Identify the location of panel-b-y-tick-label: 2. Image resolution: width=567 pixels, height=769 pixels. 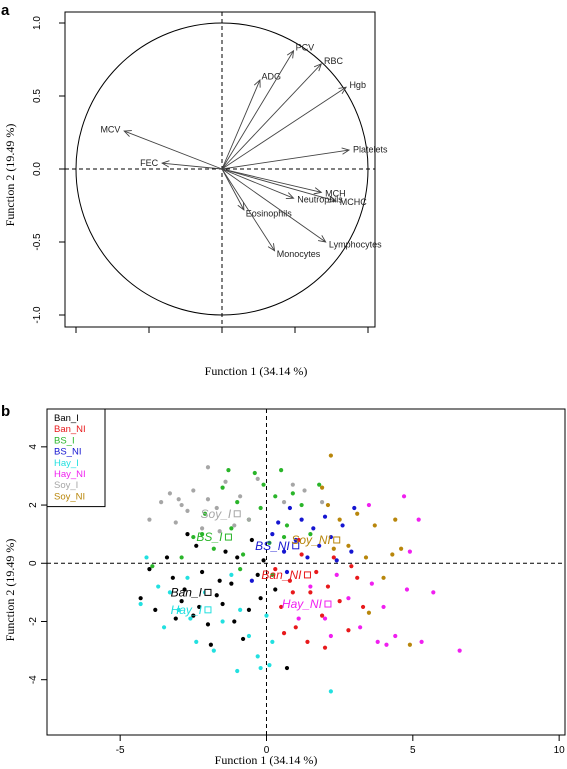
(33, 505).